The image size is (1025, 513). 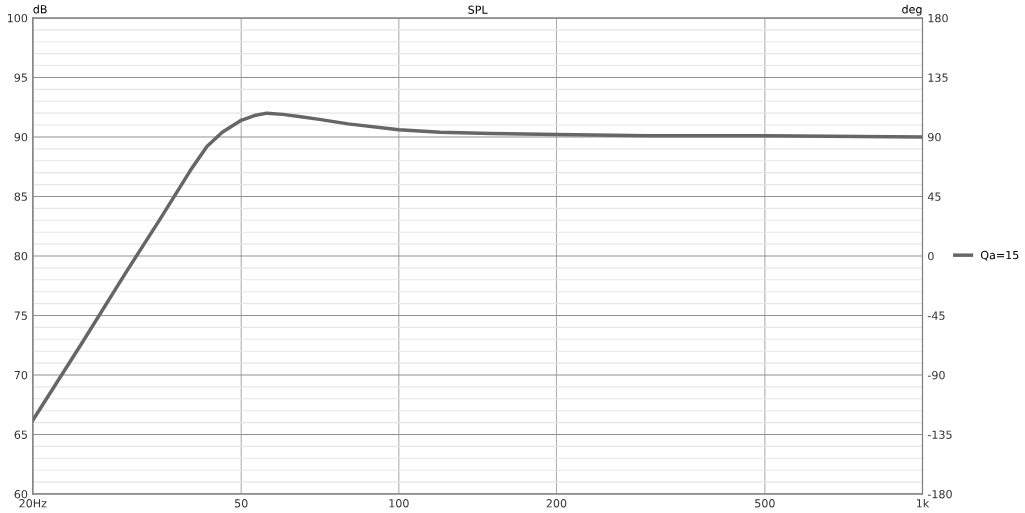 What do you see at coordinates (936, 315) in the screenshot?
I see `y2-tick-label: -45` at bounding box center [936, 315].